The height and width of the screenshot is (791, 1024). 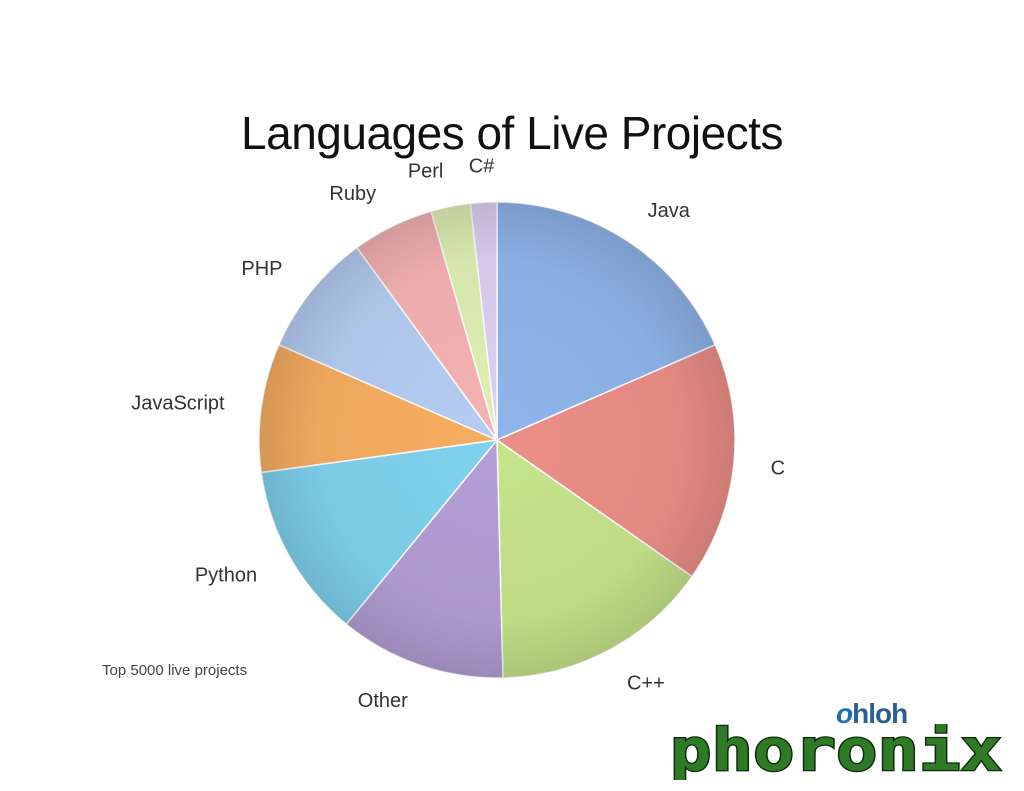 I want to click on slice-label: PHP, so click(x=261, y=269).